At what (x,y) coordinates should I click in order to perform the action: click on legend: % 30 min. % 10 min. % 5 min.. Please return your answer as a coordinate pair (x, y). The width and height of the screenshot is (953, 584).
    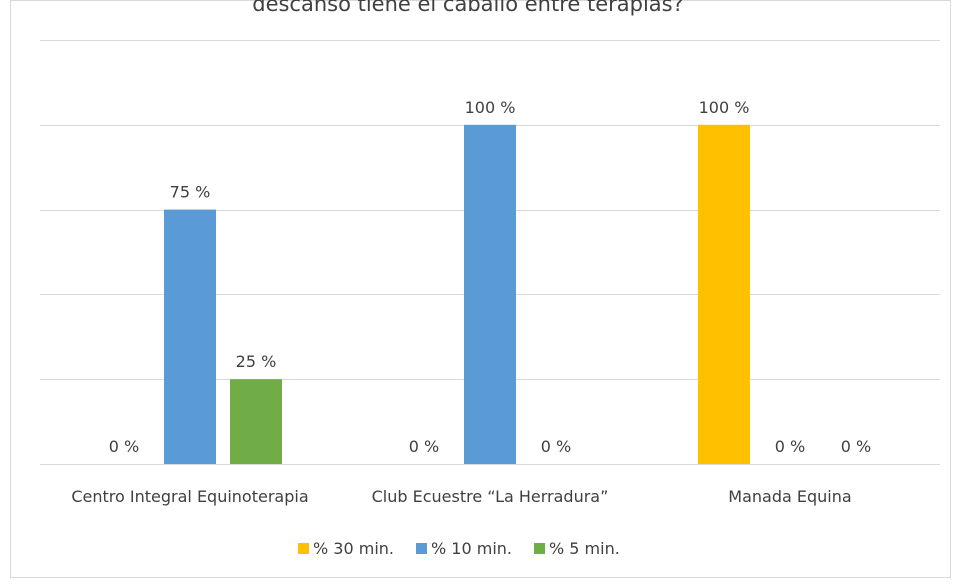
    Looking at the image, I should click on (459, 548).